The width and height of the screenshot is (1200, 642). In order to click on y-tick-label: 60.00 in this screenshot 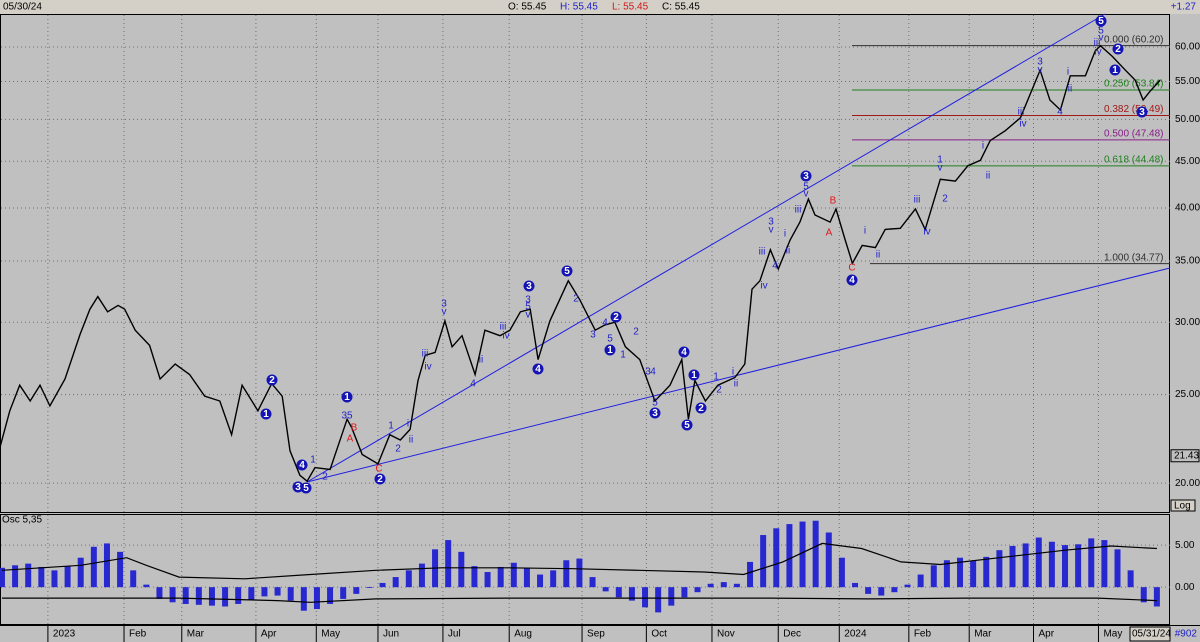, I will do `click(1187, 47)`.